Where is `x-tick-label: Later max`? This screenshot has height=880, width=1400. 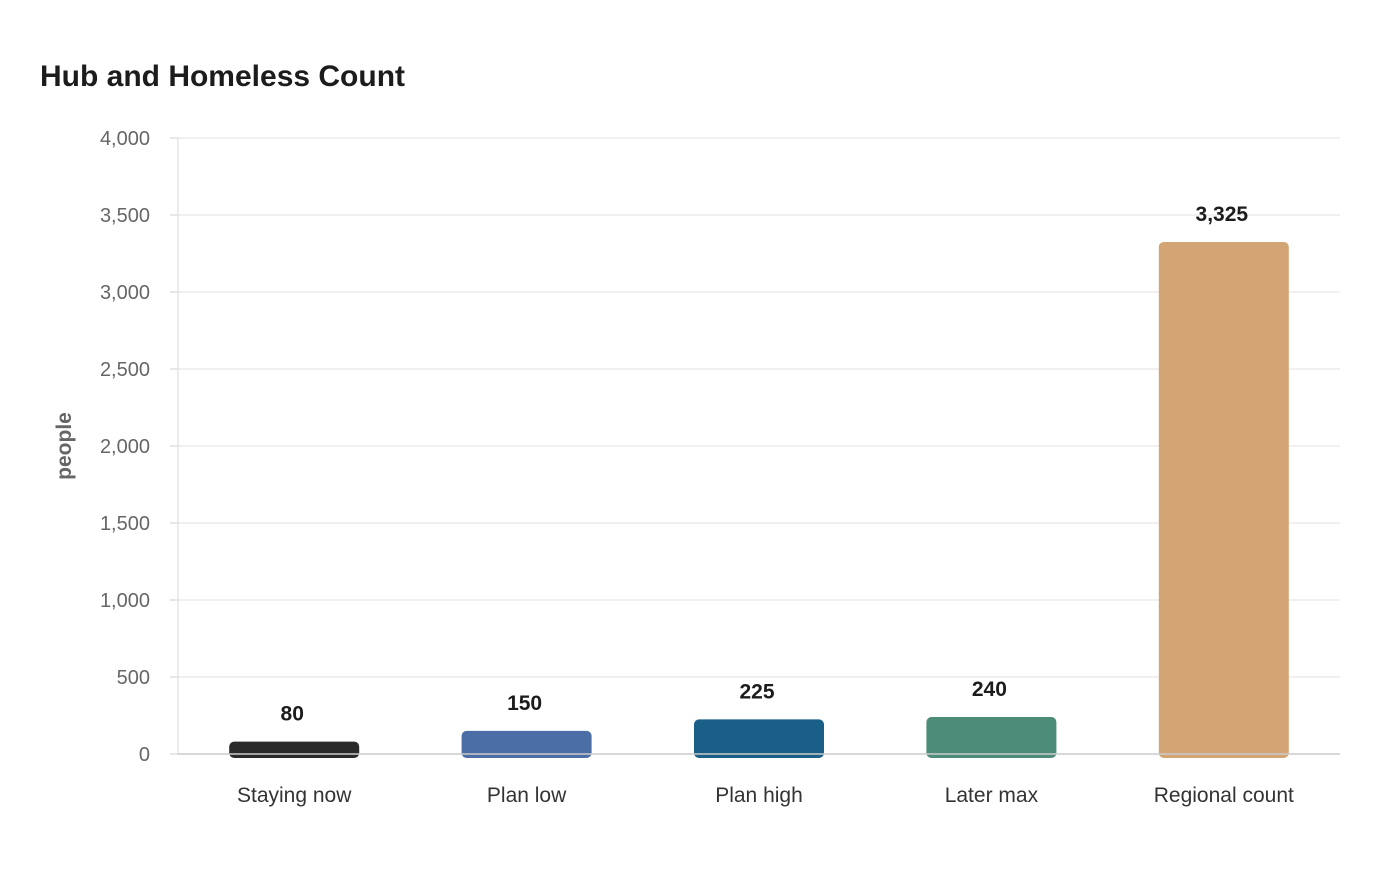
x-tick-label: Later max is located at coordinates (992, 795).